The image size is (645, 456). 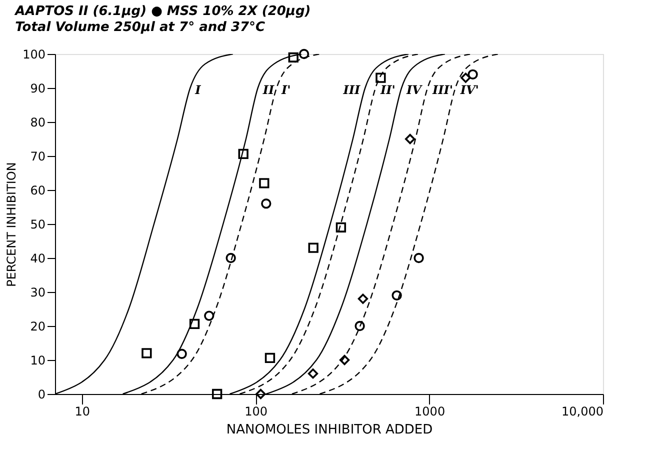 What do you see at coordinates (38, 259) in the screenshot?
I see `y-tick-label: 40` at bounding box center [38, 259].